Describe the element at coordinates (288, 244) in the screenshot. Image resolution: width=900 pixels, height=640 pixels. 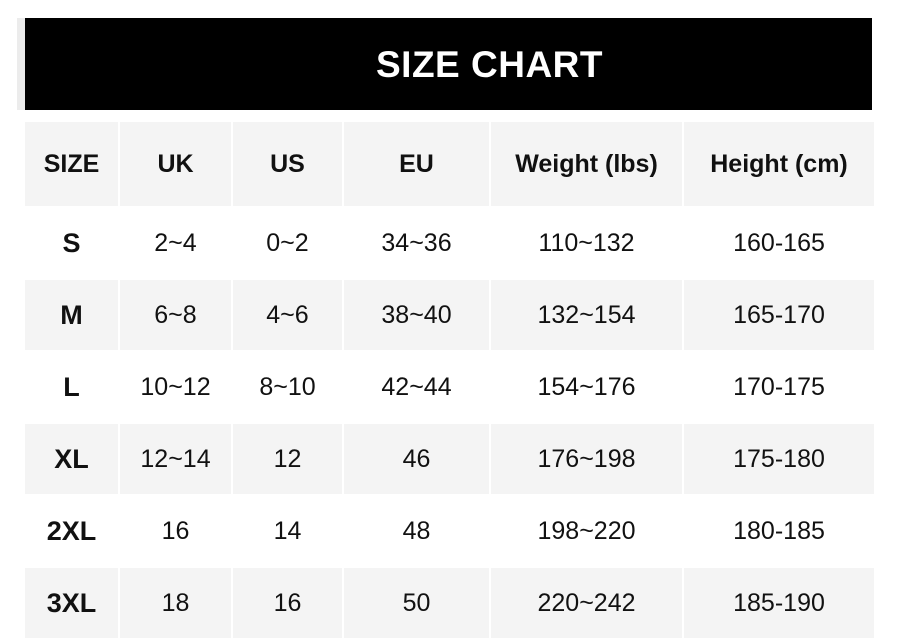
I see `cell-us: 0~2` at that location.